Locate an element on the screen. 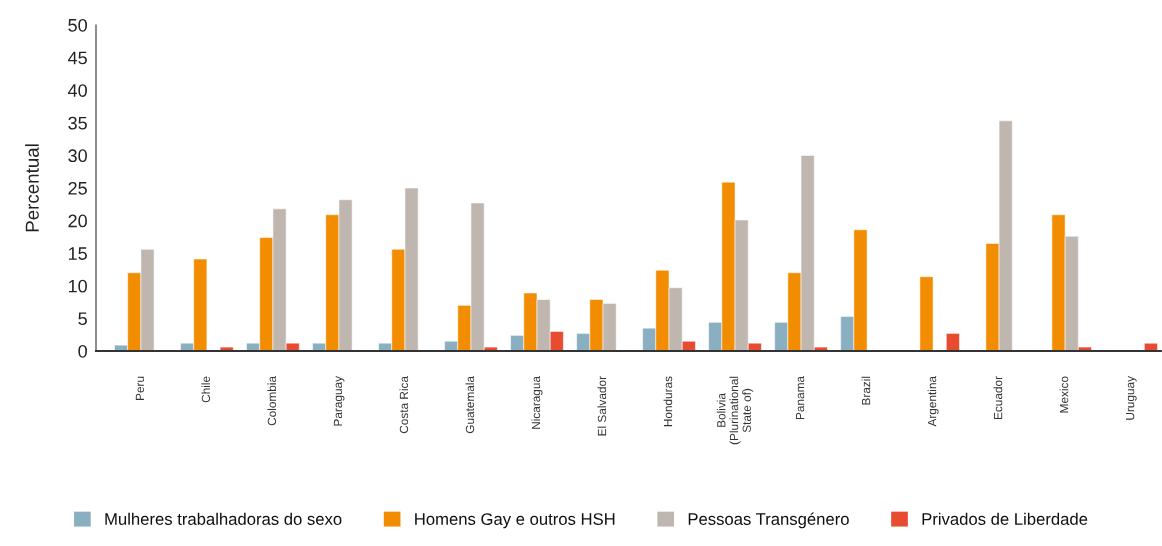 This screenshot has width=1162, height=546. y-tick-label: 0 is located at coordinates (82, 351).